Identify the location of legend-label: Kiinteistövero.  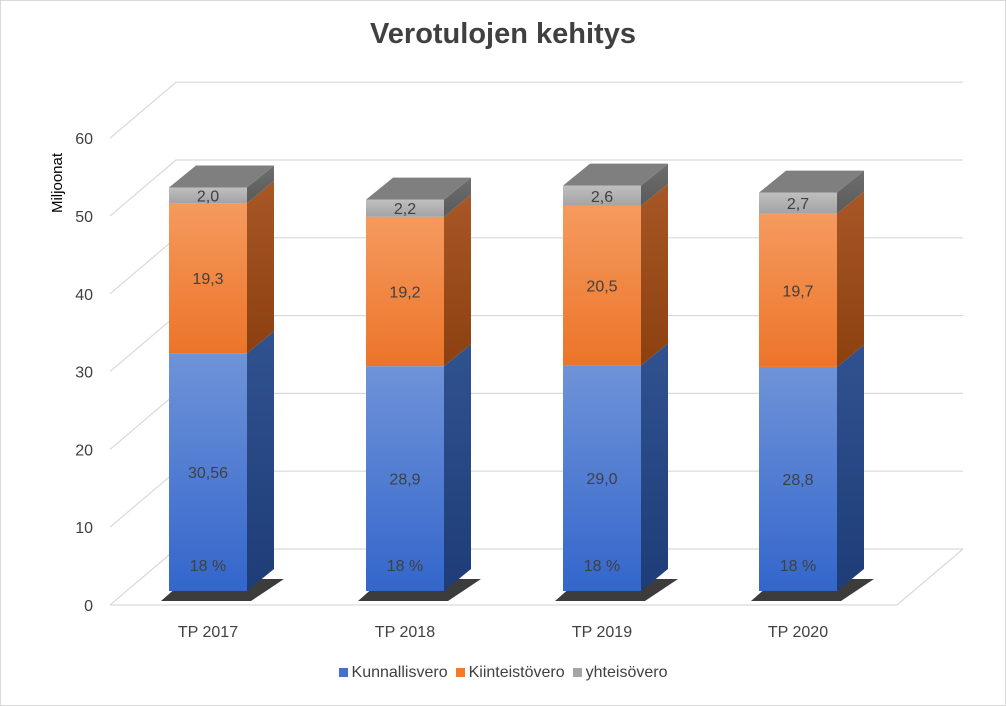
(516, 672).